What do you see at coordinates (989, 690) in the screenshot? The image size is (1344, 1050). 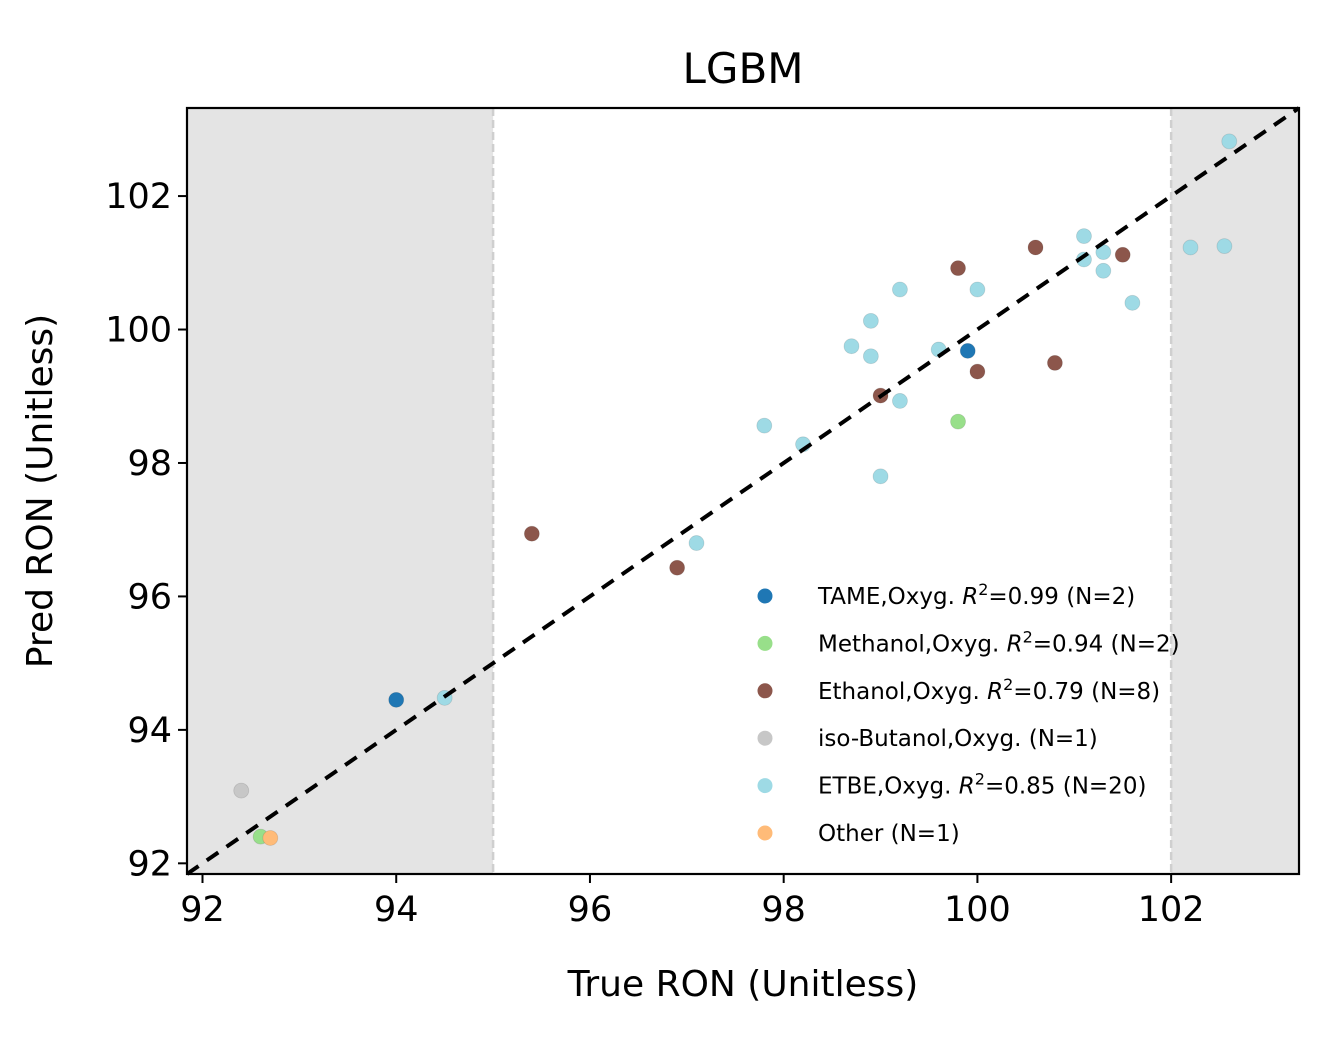 I see `legend-entry: Ethanol,Oxyg. R2=0.79 (N=8)` at bounding box center [989, 690].